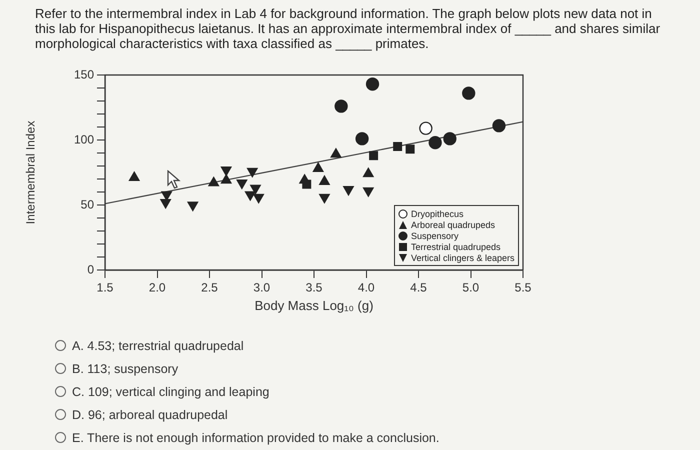 This screenshot has height=450, width=700. I want to click on x-tick-label: 2.5, so click(209, 287).